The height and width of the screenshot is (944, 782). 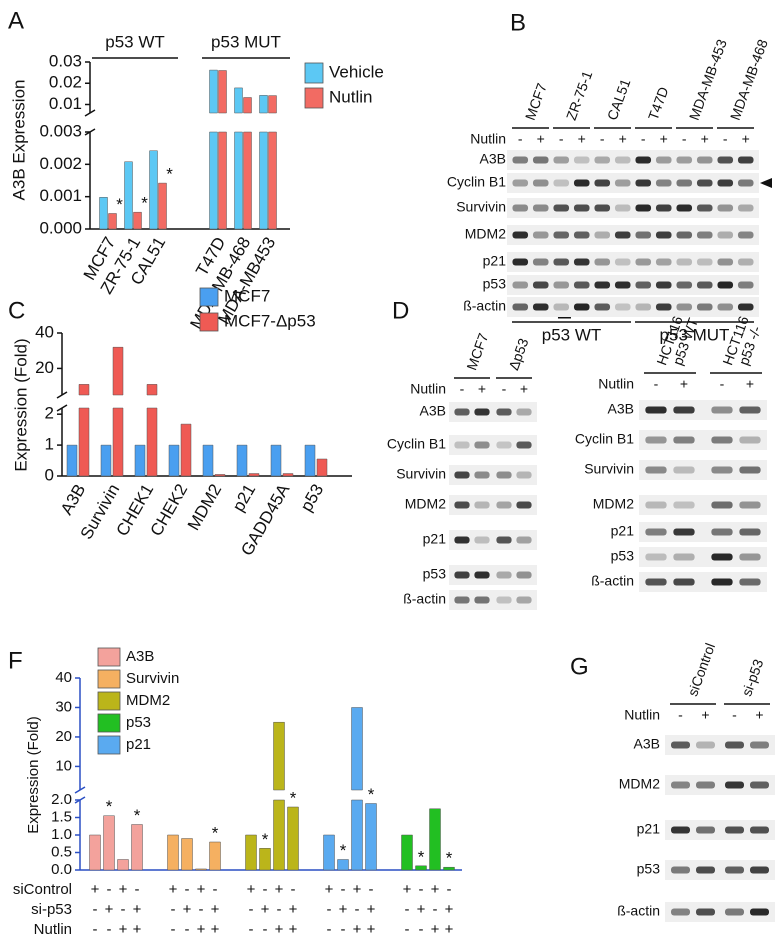 I want to click on blot-row-label: Survivin, so click(x=481, y=207).